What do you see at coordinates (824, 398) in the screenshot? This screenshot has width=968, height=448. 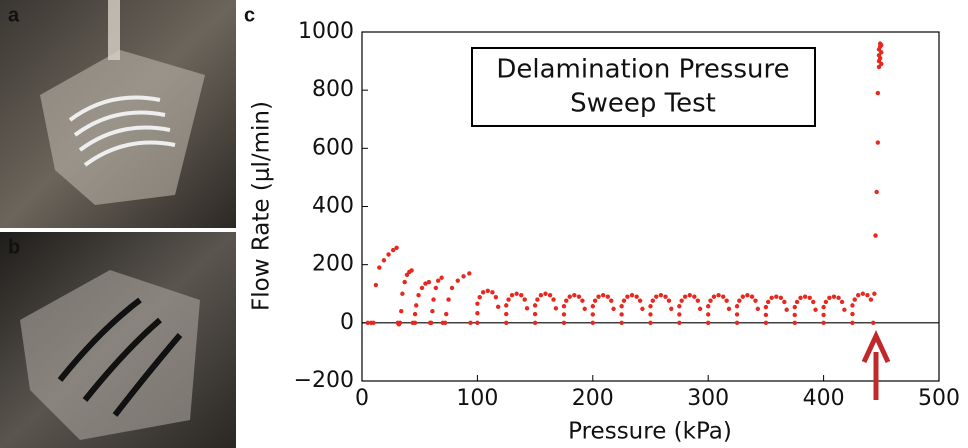 I see `x-tick-label: 400` at bounding box center [824, 398].